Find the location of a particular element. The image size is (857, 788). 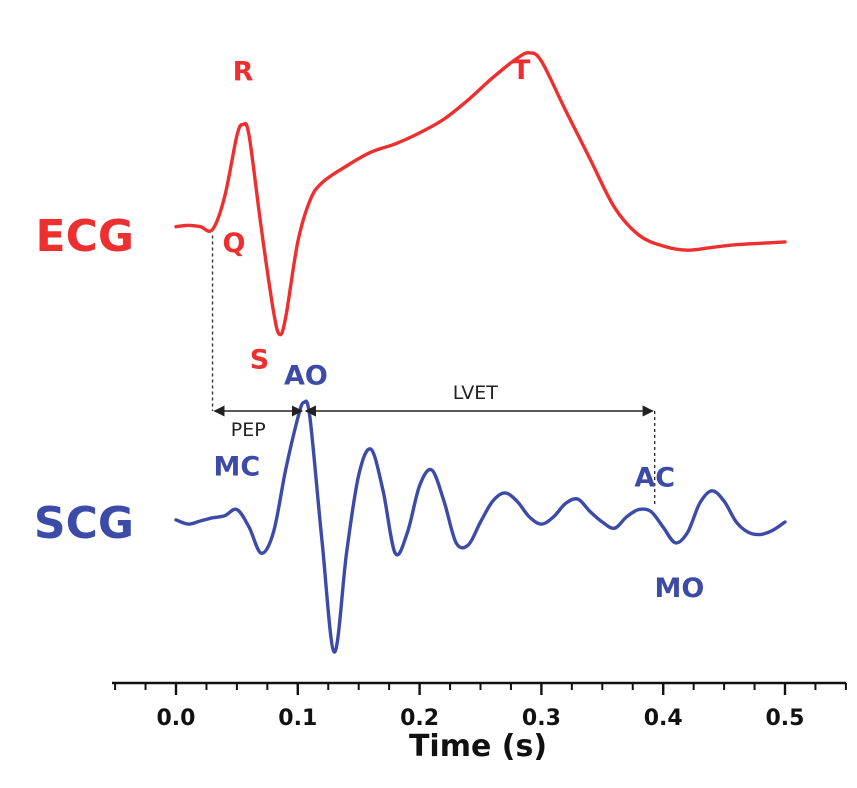

annotation-mc: MC is located at coordinates (237, 467).